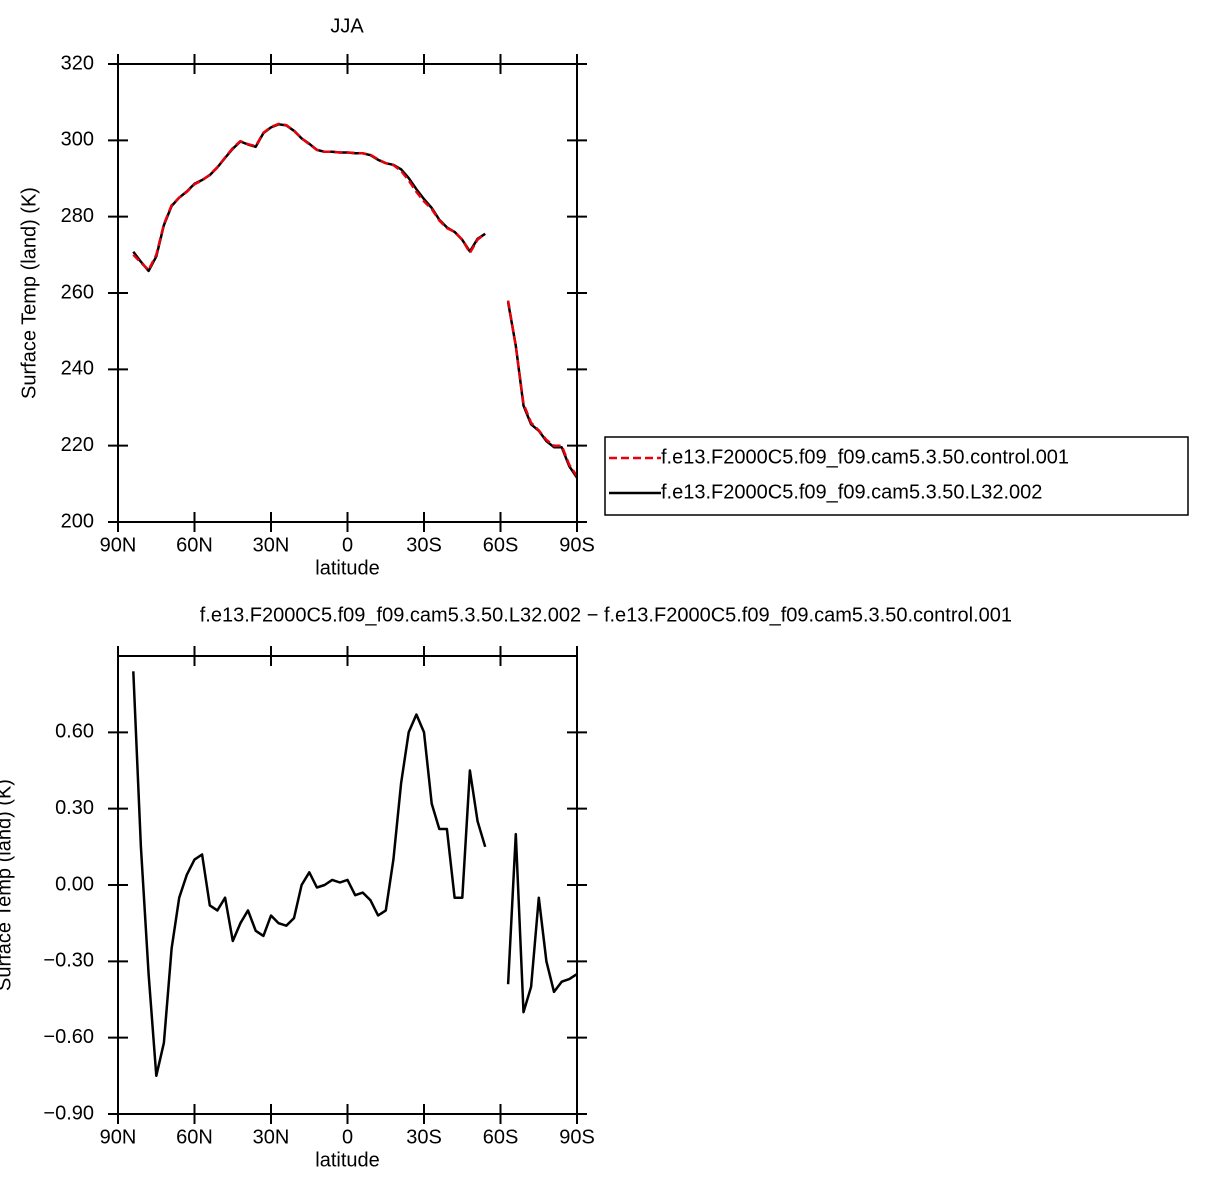 This screenshot has height=1202, width=1205. Describe the element at coordinates (77, 63) in the screenshot. I see `y-tick-label: 320` at that location.